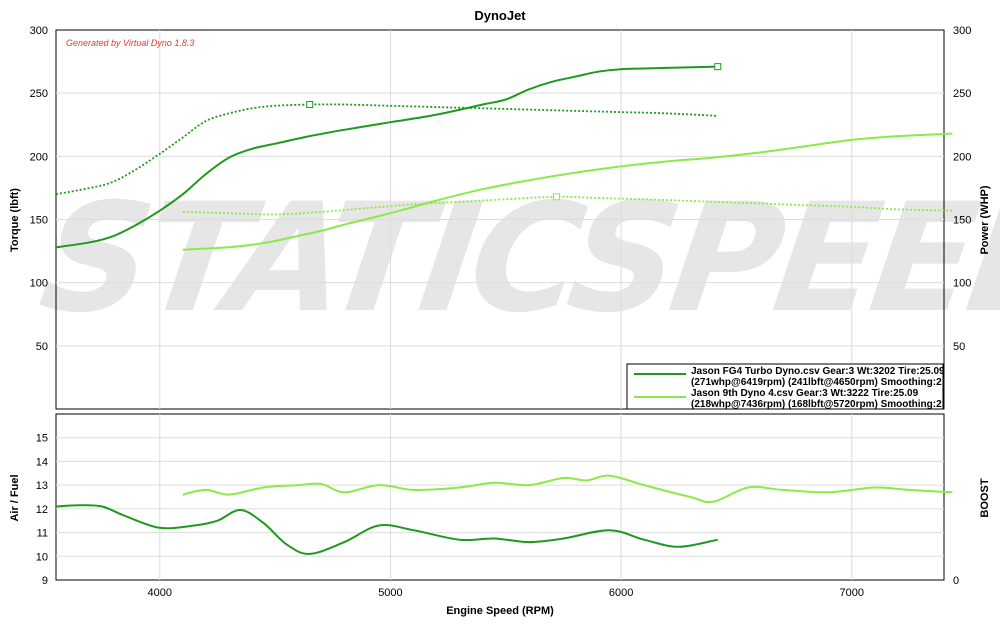  What do you see at coordinates (386, 529) in the screenshot?
I see `series-run1-air-fuel` at bounding box center [386, 529].